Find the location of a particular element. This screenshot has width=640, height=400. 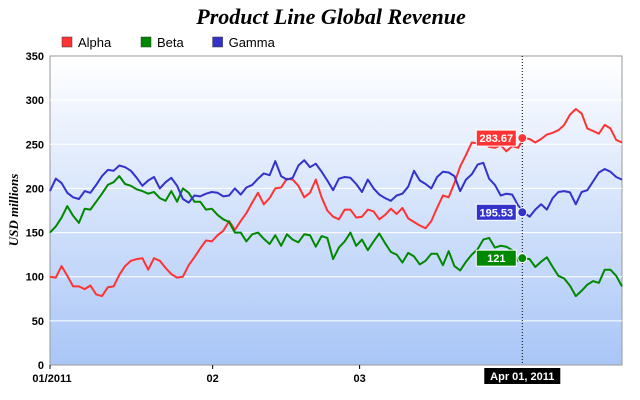

y-tick-label: 350 is located at coordinates (35, 57).